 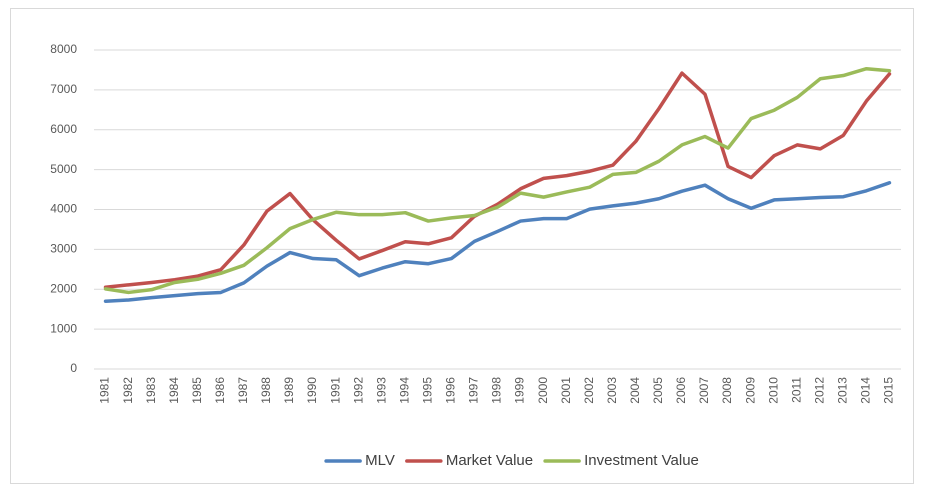 What do you see at coordinates (128, 390) in the screenshot?
I see `x-tick-label: 1982` at bounding box center [128, 390].